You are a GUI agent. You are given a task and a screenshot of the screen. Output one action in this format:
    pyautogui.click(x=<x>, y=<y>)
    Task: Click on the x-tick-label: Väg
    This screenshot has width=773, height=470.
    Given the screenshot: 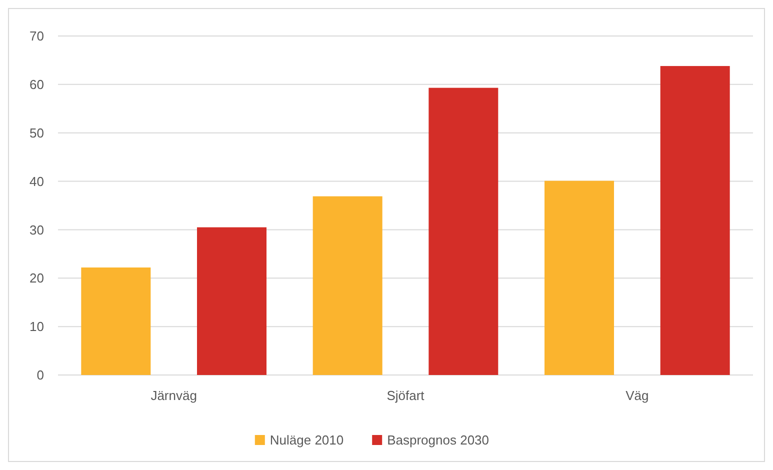 What is the action you would take?
    pyautogui.click(x=637, y=395)
    